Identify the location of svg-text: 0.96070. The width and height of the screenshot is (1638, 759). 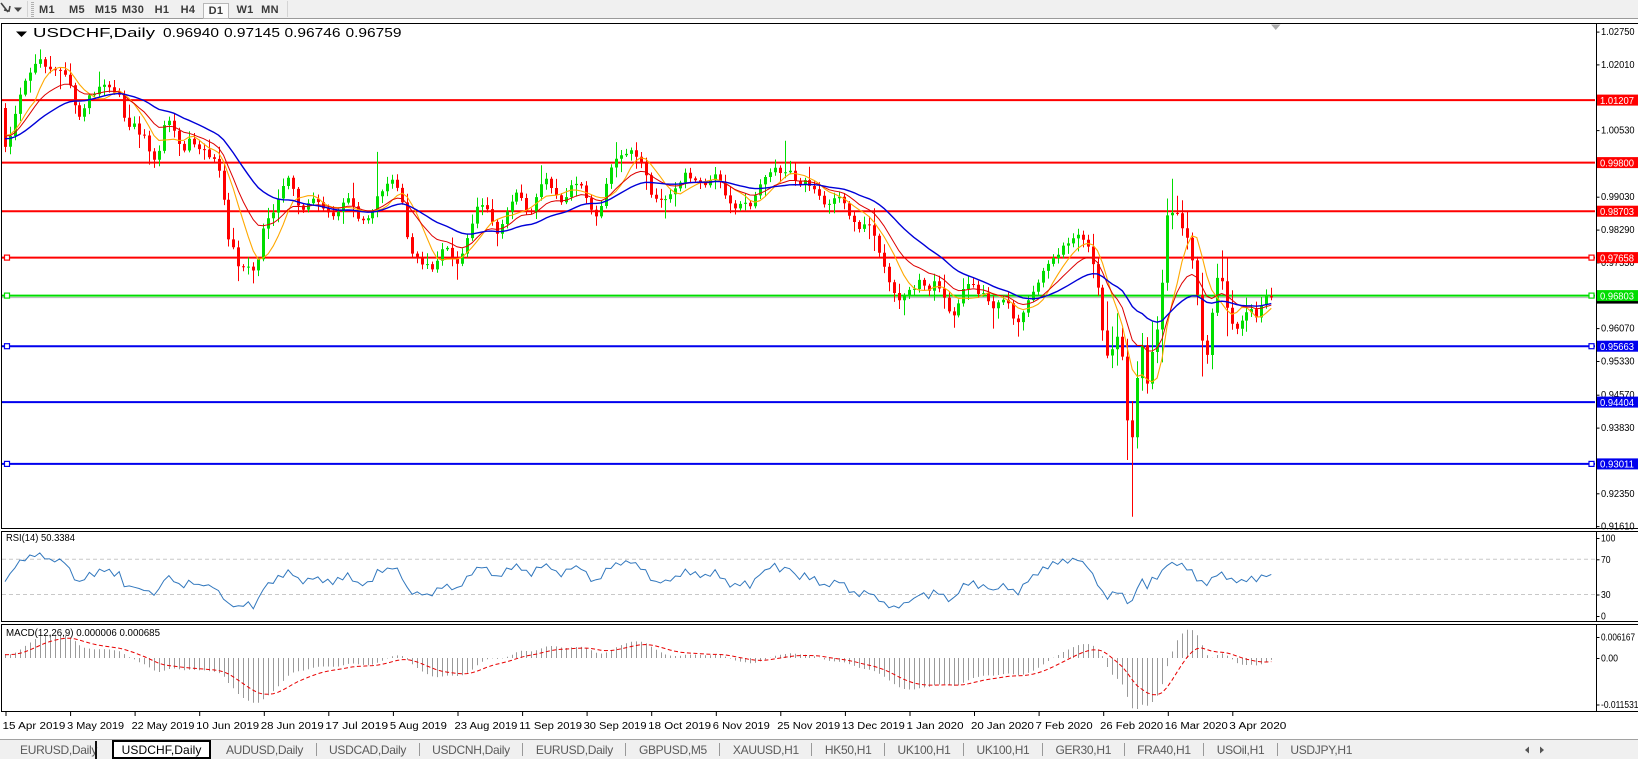
(1618, 329).